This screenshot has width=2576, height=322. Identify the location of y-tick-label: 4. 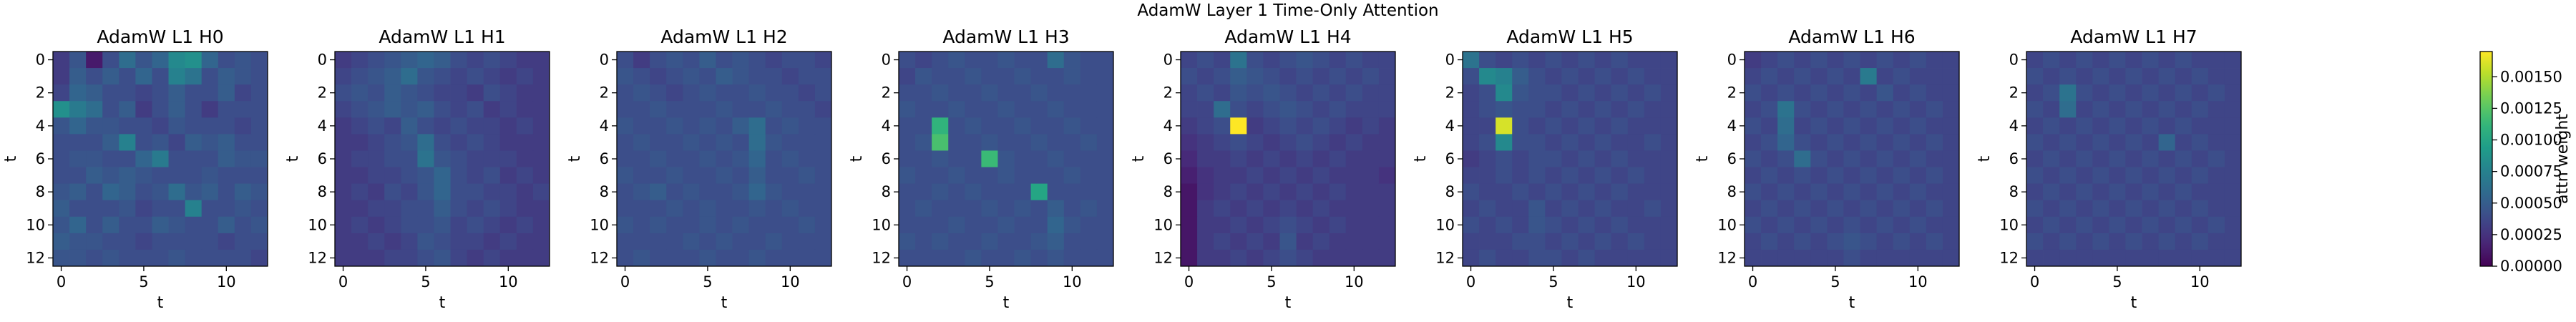
(1732, 126).